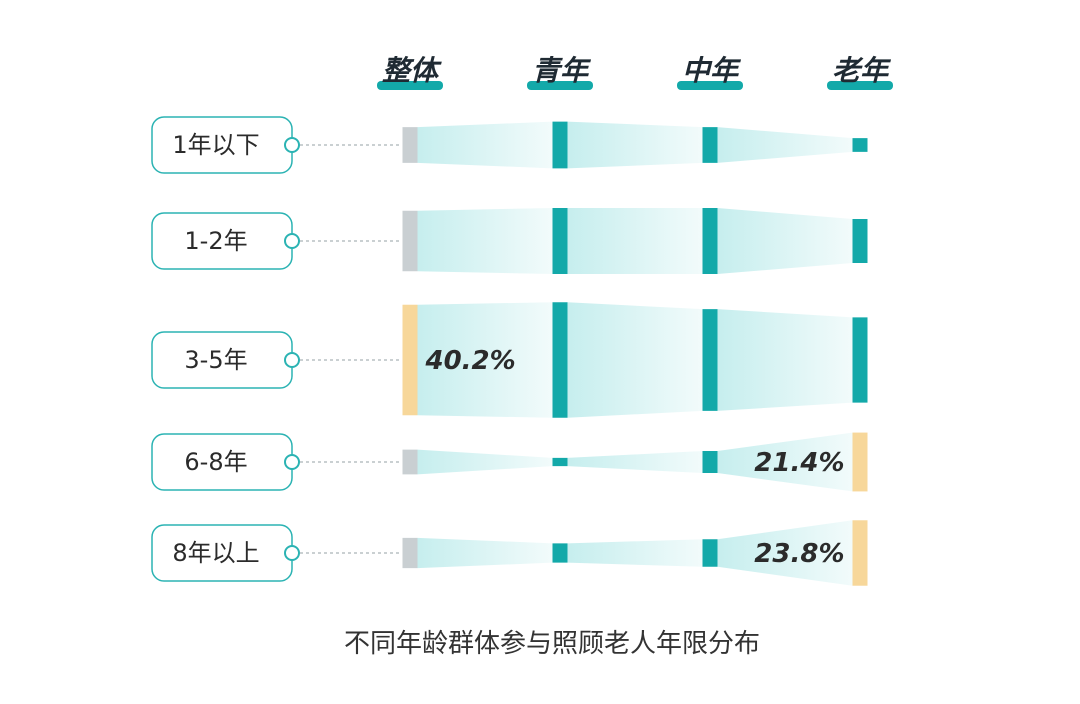 This screenshot has width=1080, height=704. I want to click on column-header: 老年, so click(862, 70).